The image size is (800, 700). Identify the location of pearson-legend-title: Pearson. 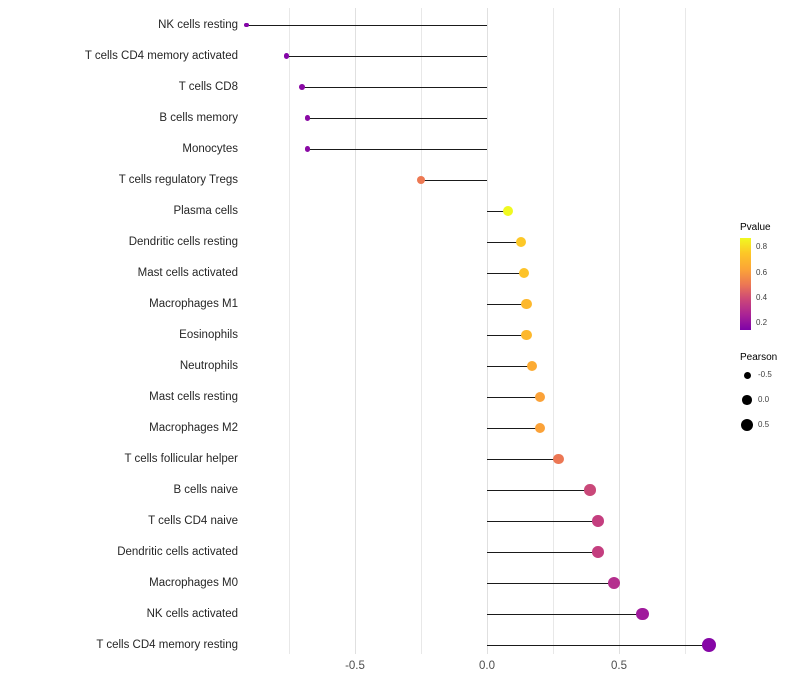
(759, 357).